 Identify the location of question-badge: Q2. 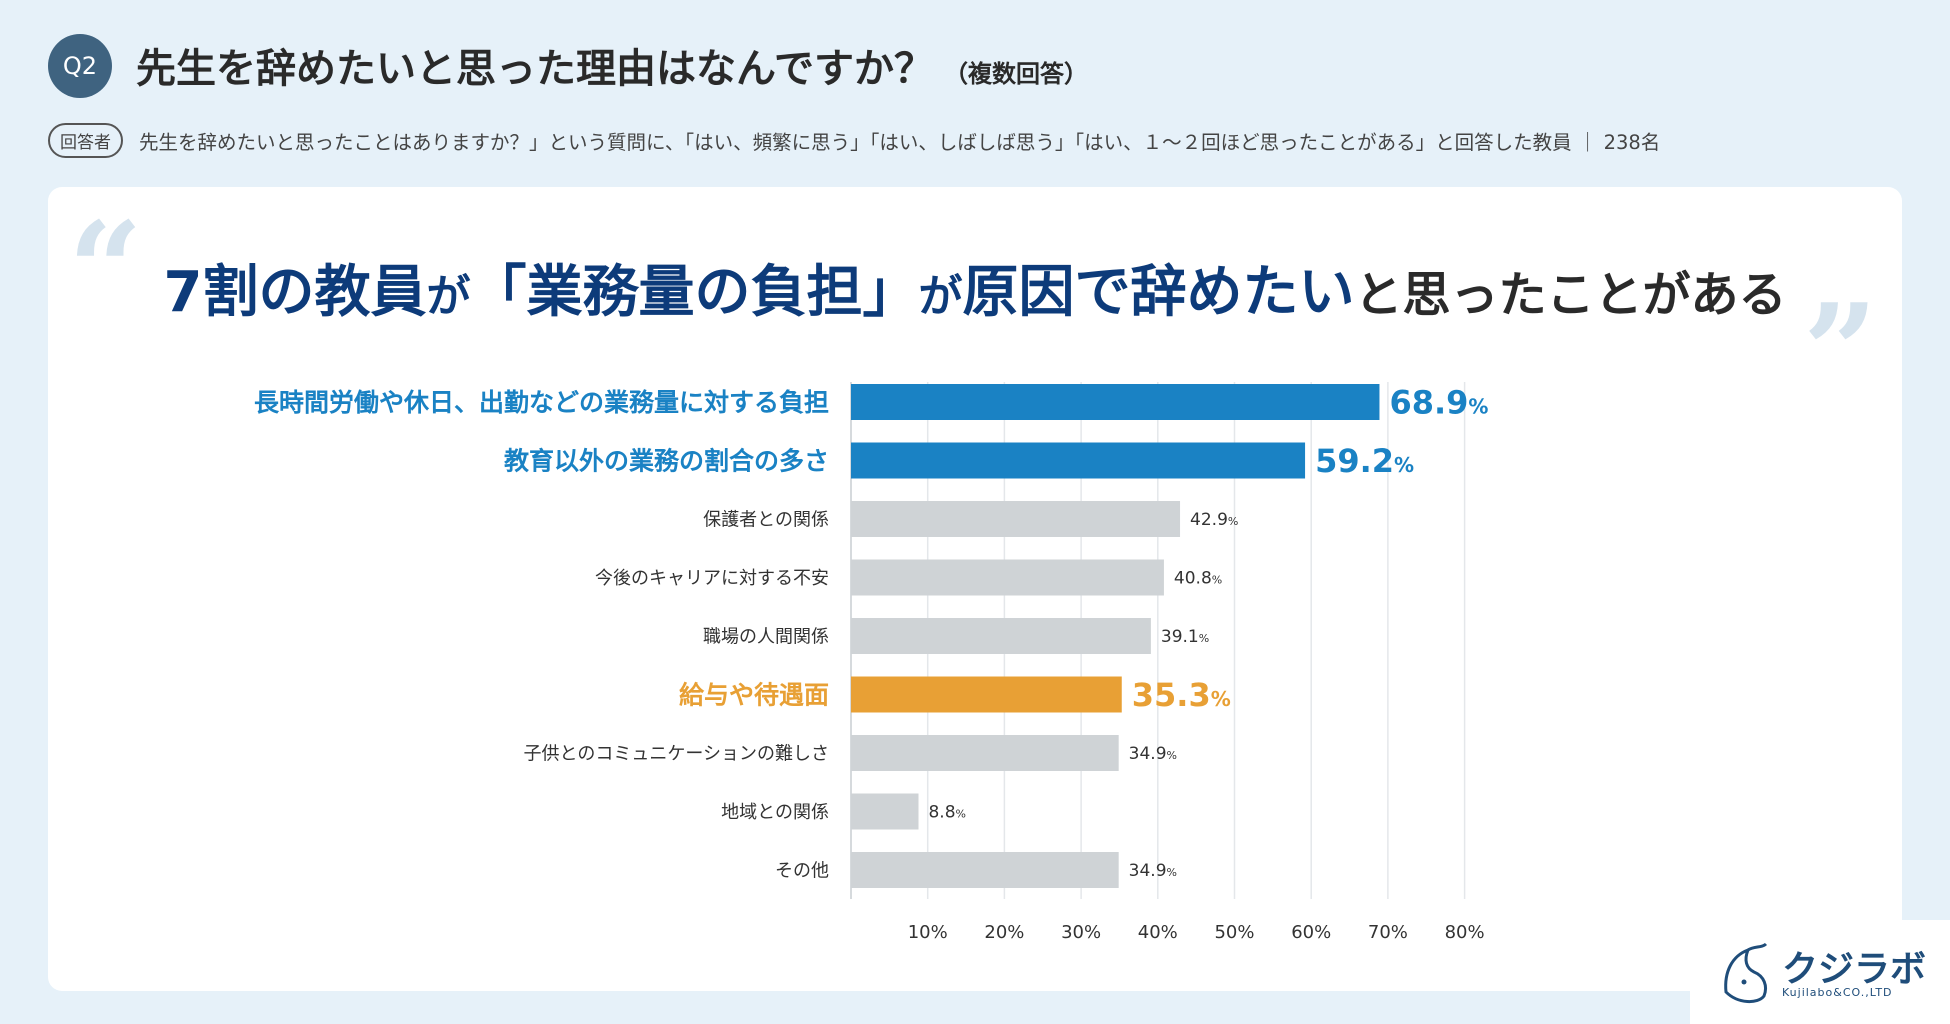
(80, 66).